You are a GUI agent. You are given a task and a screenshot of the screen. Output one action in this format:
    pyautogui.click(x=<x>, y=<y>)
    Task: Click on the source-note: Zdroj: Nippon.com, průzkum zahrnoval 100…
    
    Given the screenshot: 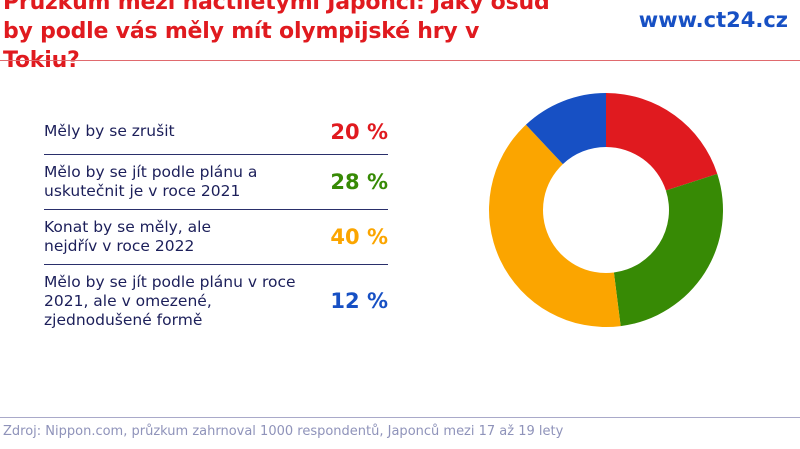 What is the action you would take?
    pyautogui.click(x=283, y=431)
    